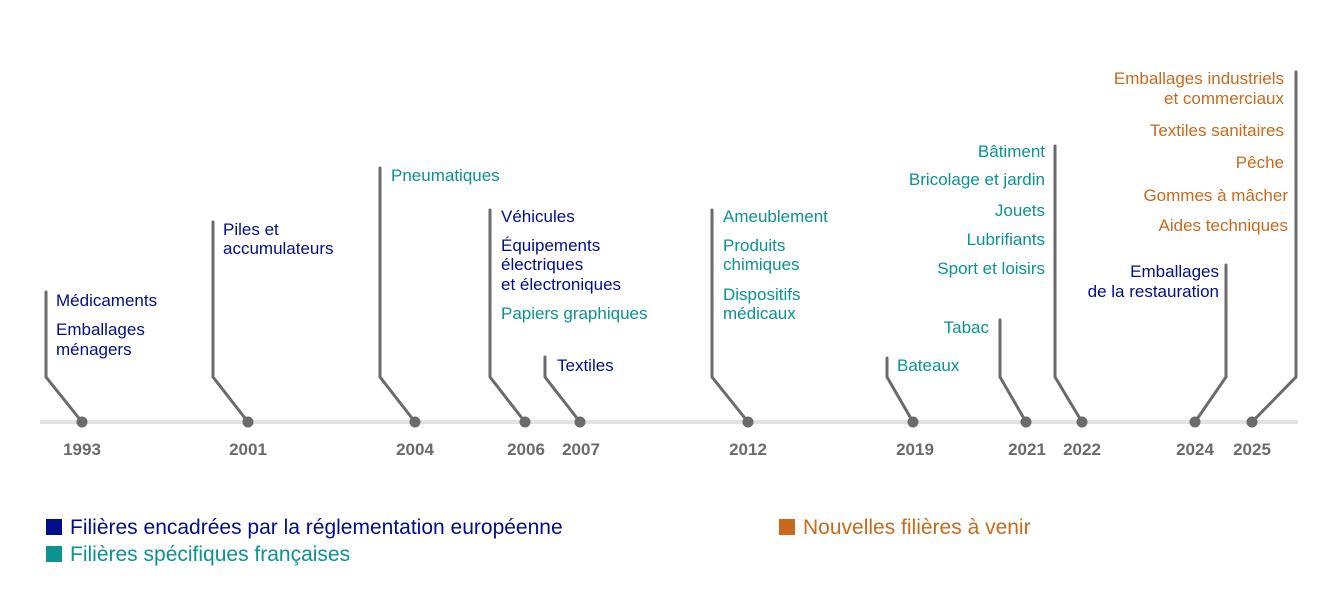 This screenshot has height=605, width=1336. What do you see at coordinates (561, 284) in the screenshot?
I see `item-deee-line3: et électroniques` at bounding box center [561, 284].